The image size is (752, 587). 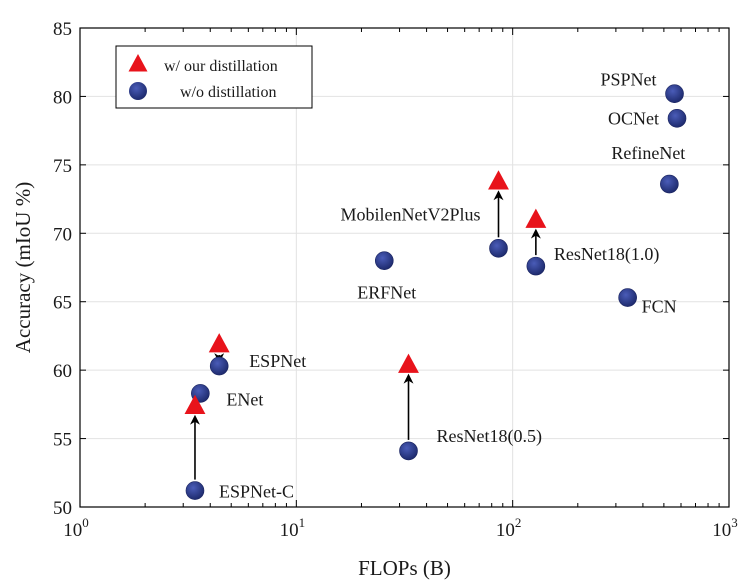 What do you see at coordinates (256, 492) in the screenshot?
I see `point-label: ESPNet-C` at bounding box center [256, 492].